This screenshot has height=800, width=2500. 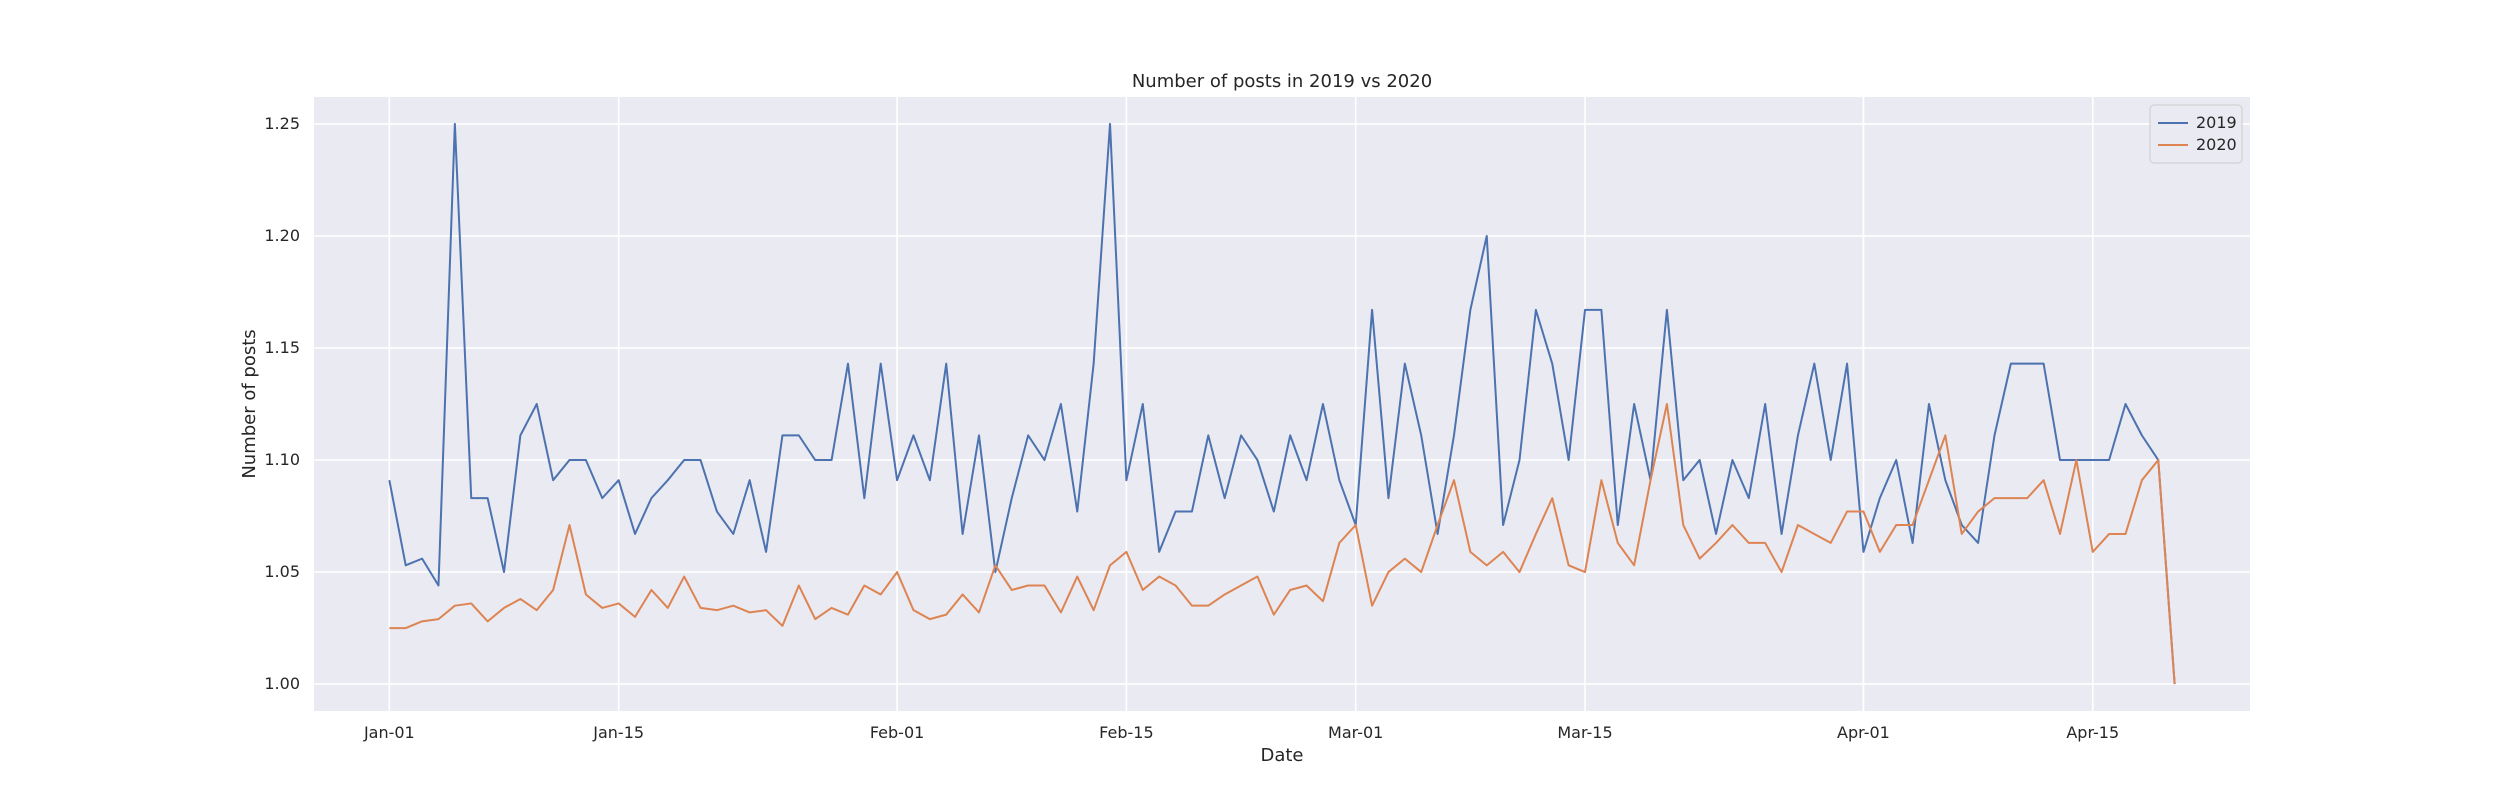 I want to click on chart-title: Number of posts in 2019 vs 2020, so click(x=1282, y=81).